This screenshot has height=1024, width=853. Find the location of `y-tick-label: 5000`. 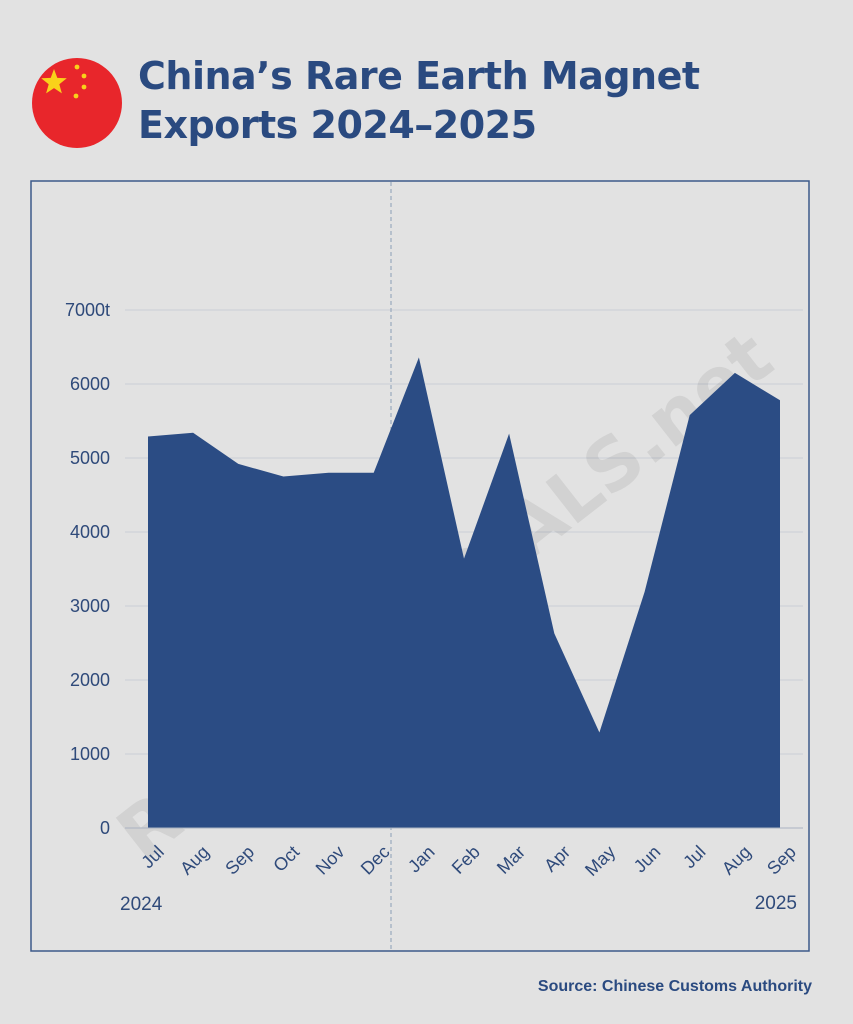

y-tick-label: 5000 is located at coordinates (90, 458).